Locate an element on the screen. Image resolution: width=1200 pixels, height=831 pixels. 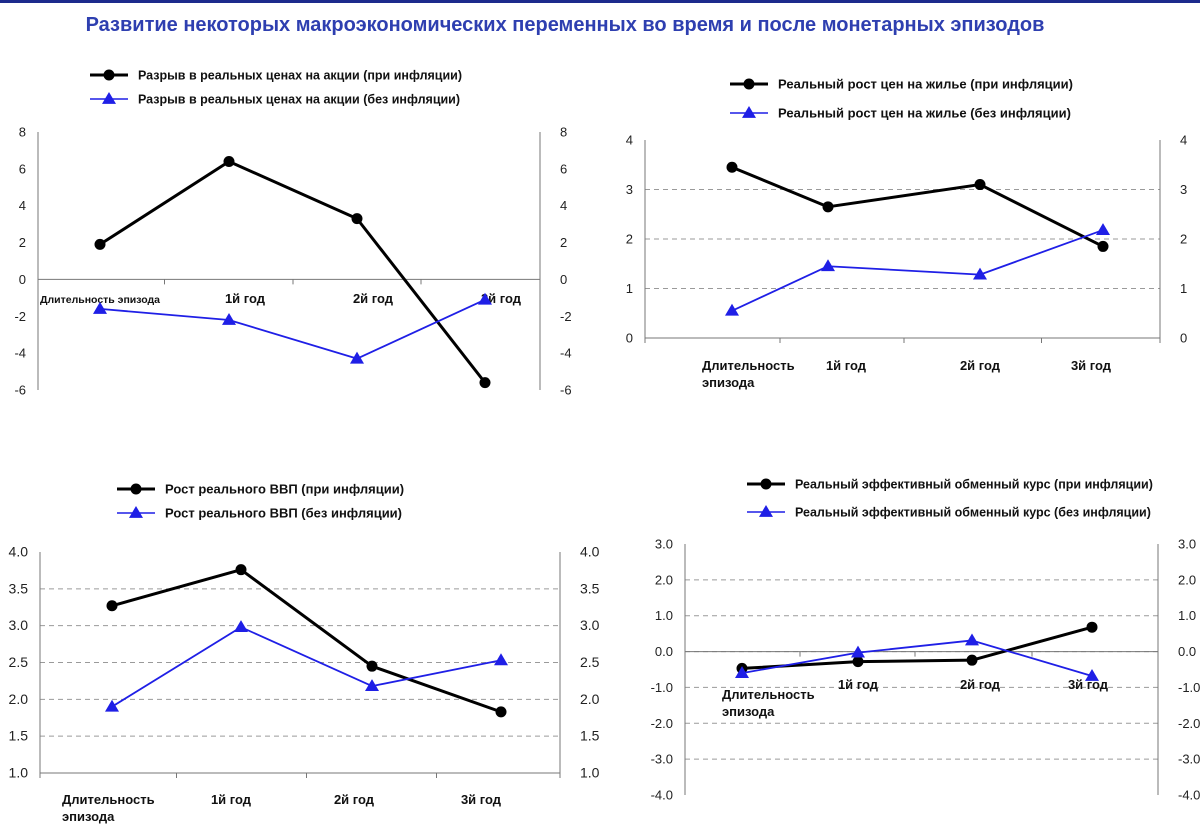
y-tick-label-left: -4 is located at coordinates (20, 353).